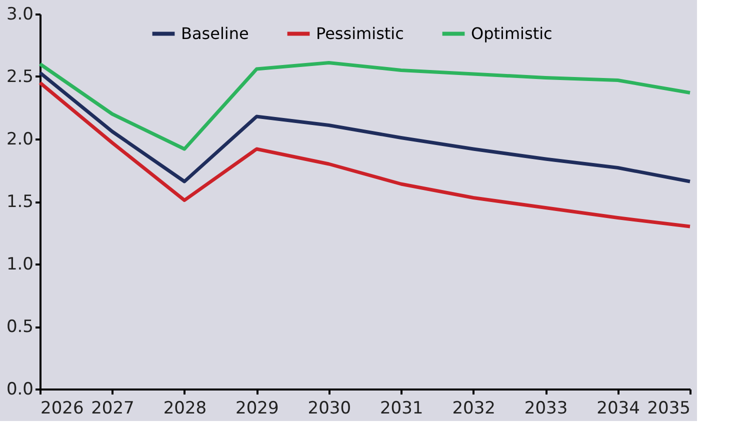 The width and height of the screenshot is (747, 442). What do you see at coordinates (20, 327) in the screenshot?
I see `y-tick-label: 0.5` at bounding box center [20, 327].